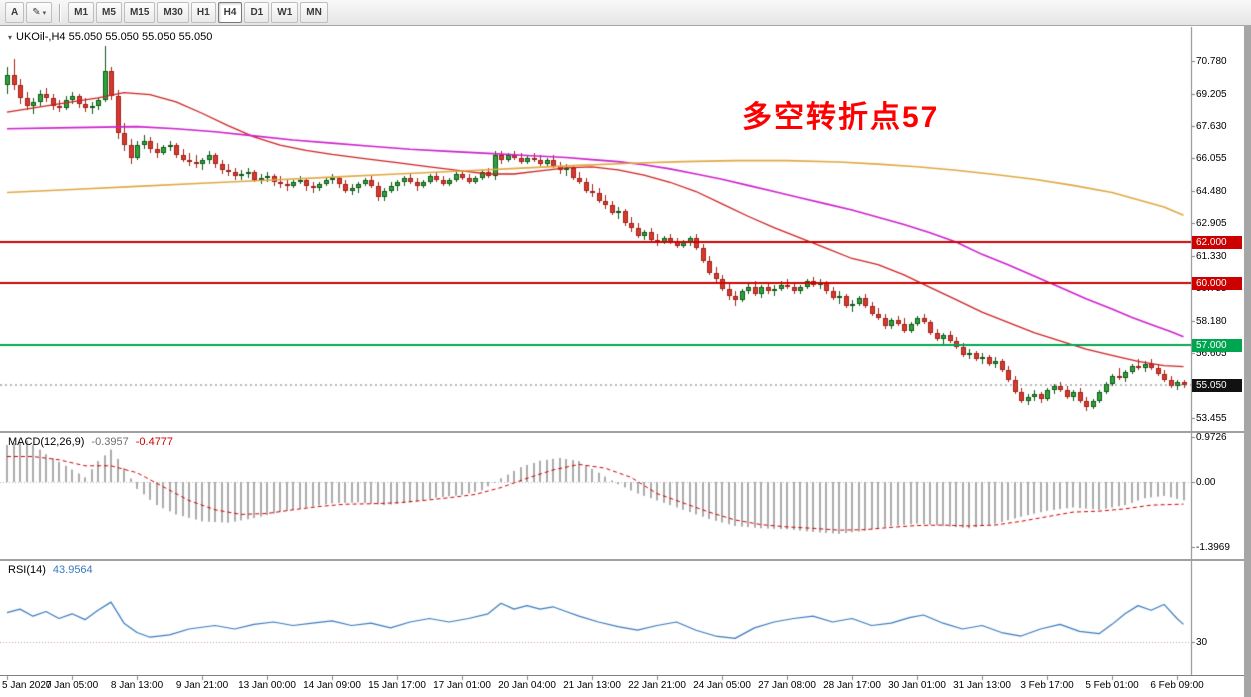  I want to click on toolbar: A ✎ ▾ M1 M5 M15 M30 H1 H4 D1 W1 MN, so click(625, 13).